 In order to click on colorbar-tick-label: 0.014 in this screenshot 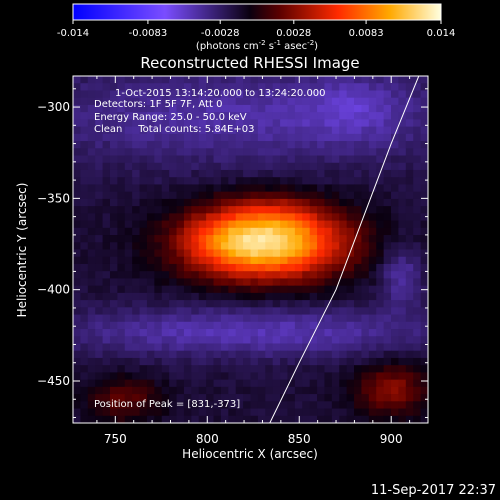, I will do `click(441, 33)`.